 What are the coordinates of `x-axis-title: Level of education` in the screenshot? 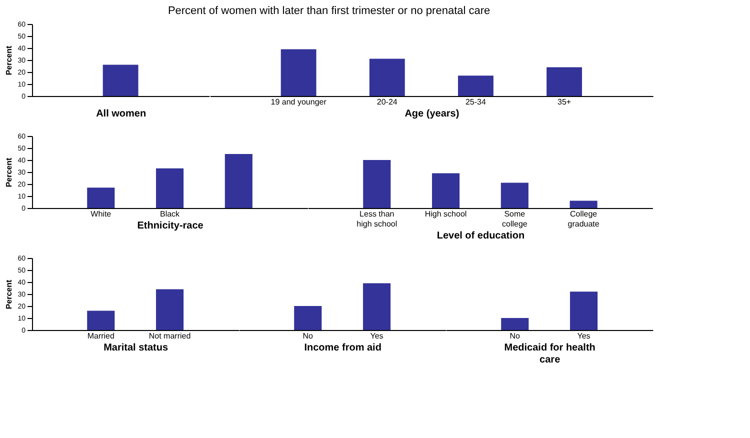 It's located at (480, 236).